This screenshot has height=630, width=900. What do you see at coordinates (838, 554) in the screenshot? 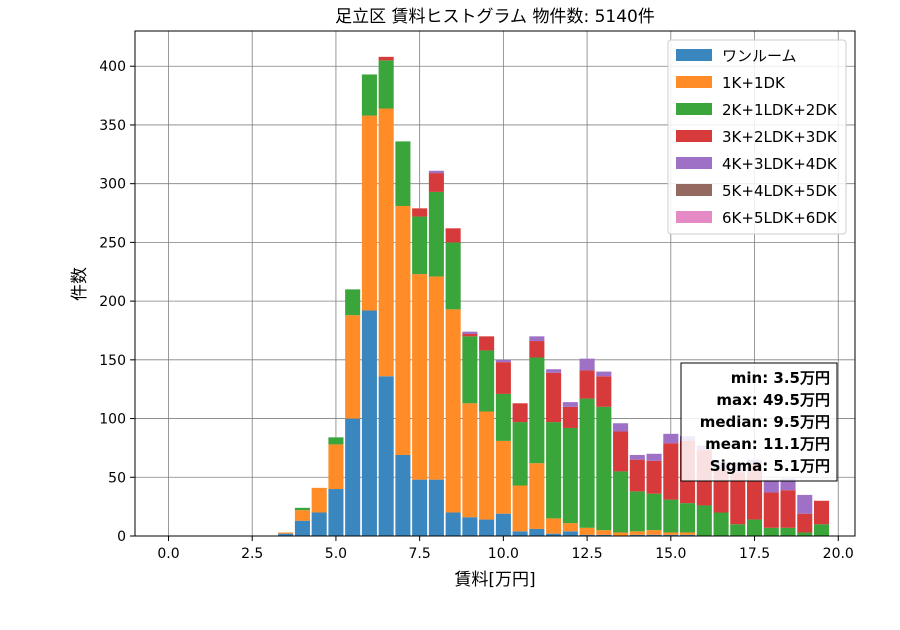
I see `x-tick-label: 20.0` at bounding box center [838, 554].